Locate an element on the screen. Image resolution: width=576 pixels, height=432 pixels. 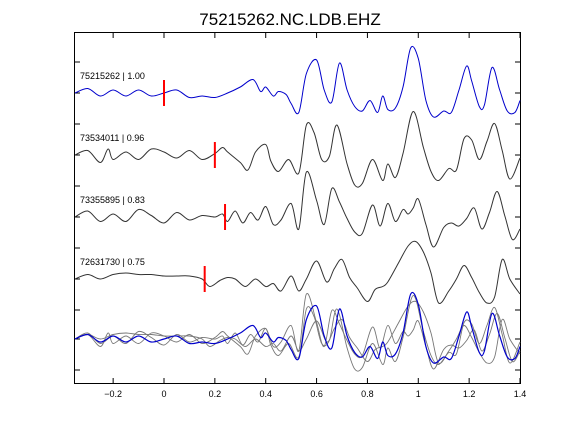
trace-label: 73534011 | 0.96 is located at coordinates (112, 138).